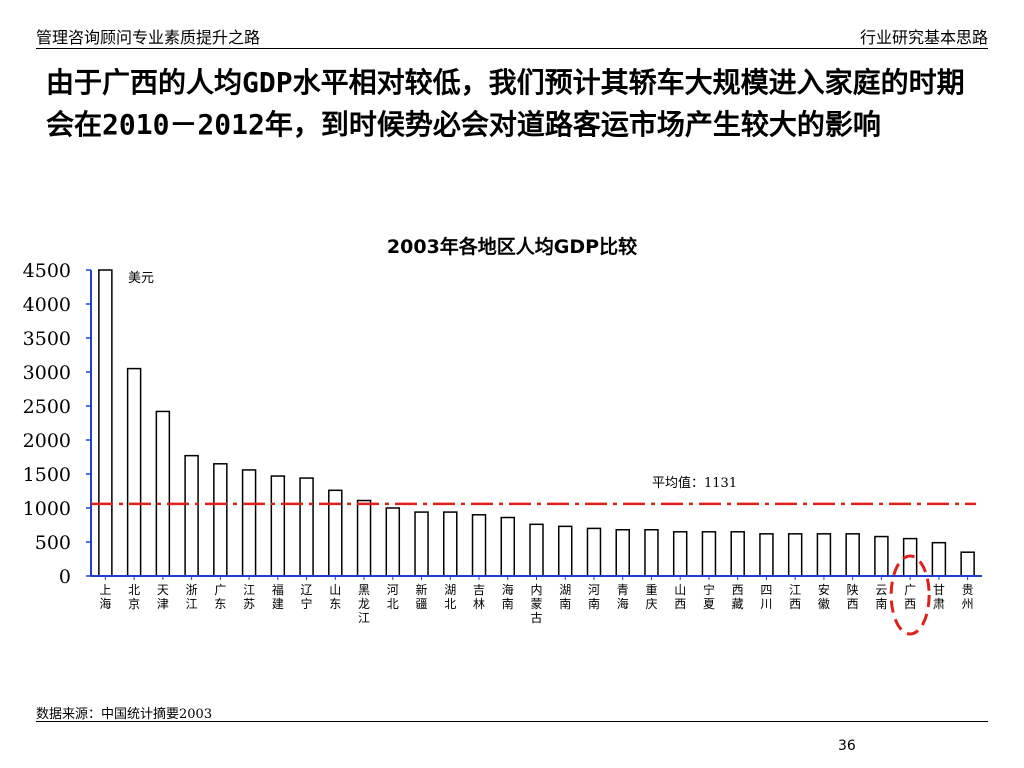  Describe the element at coordinates (47, 509) in the screenshot. I see `y-tick-label: 1000` at that location.